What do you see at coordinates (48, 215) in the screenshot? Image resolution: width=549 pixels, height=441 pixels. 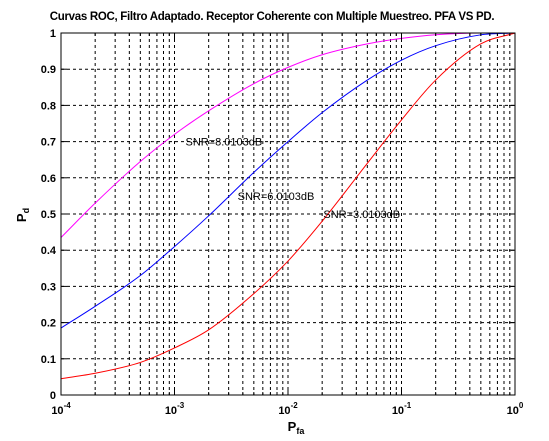 I see `y-tick-label: 0.5` at bounding box center [48, 215].